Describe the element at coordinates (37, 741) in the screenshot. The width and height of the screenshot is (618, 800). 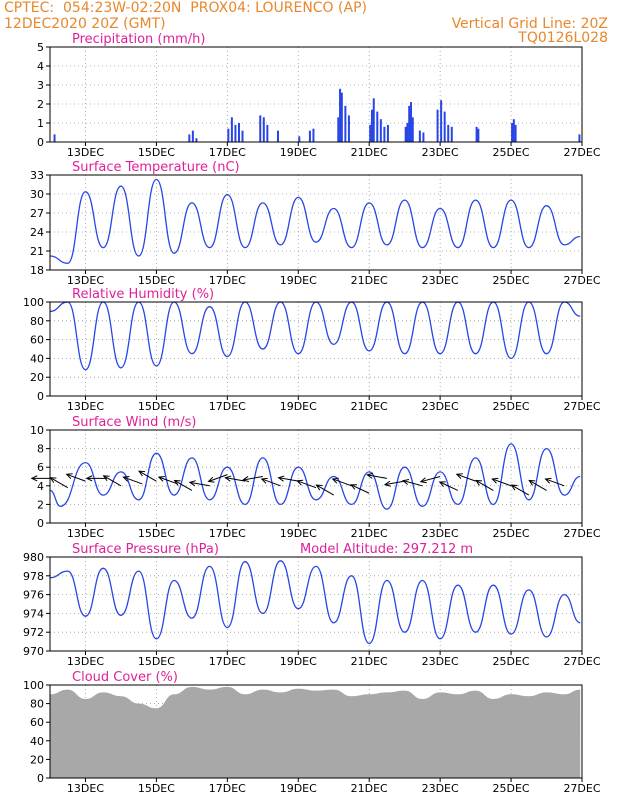
I see `y-tick-label: 40` at that location.